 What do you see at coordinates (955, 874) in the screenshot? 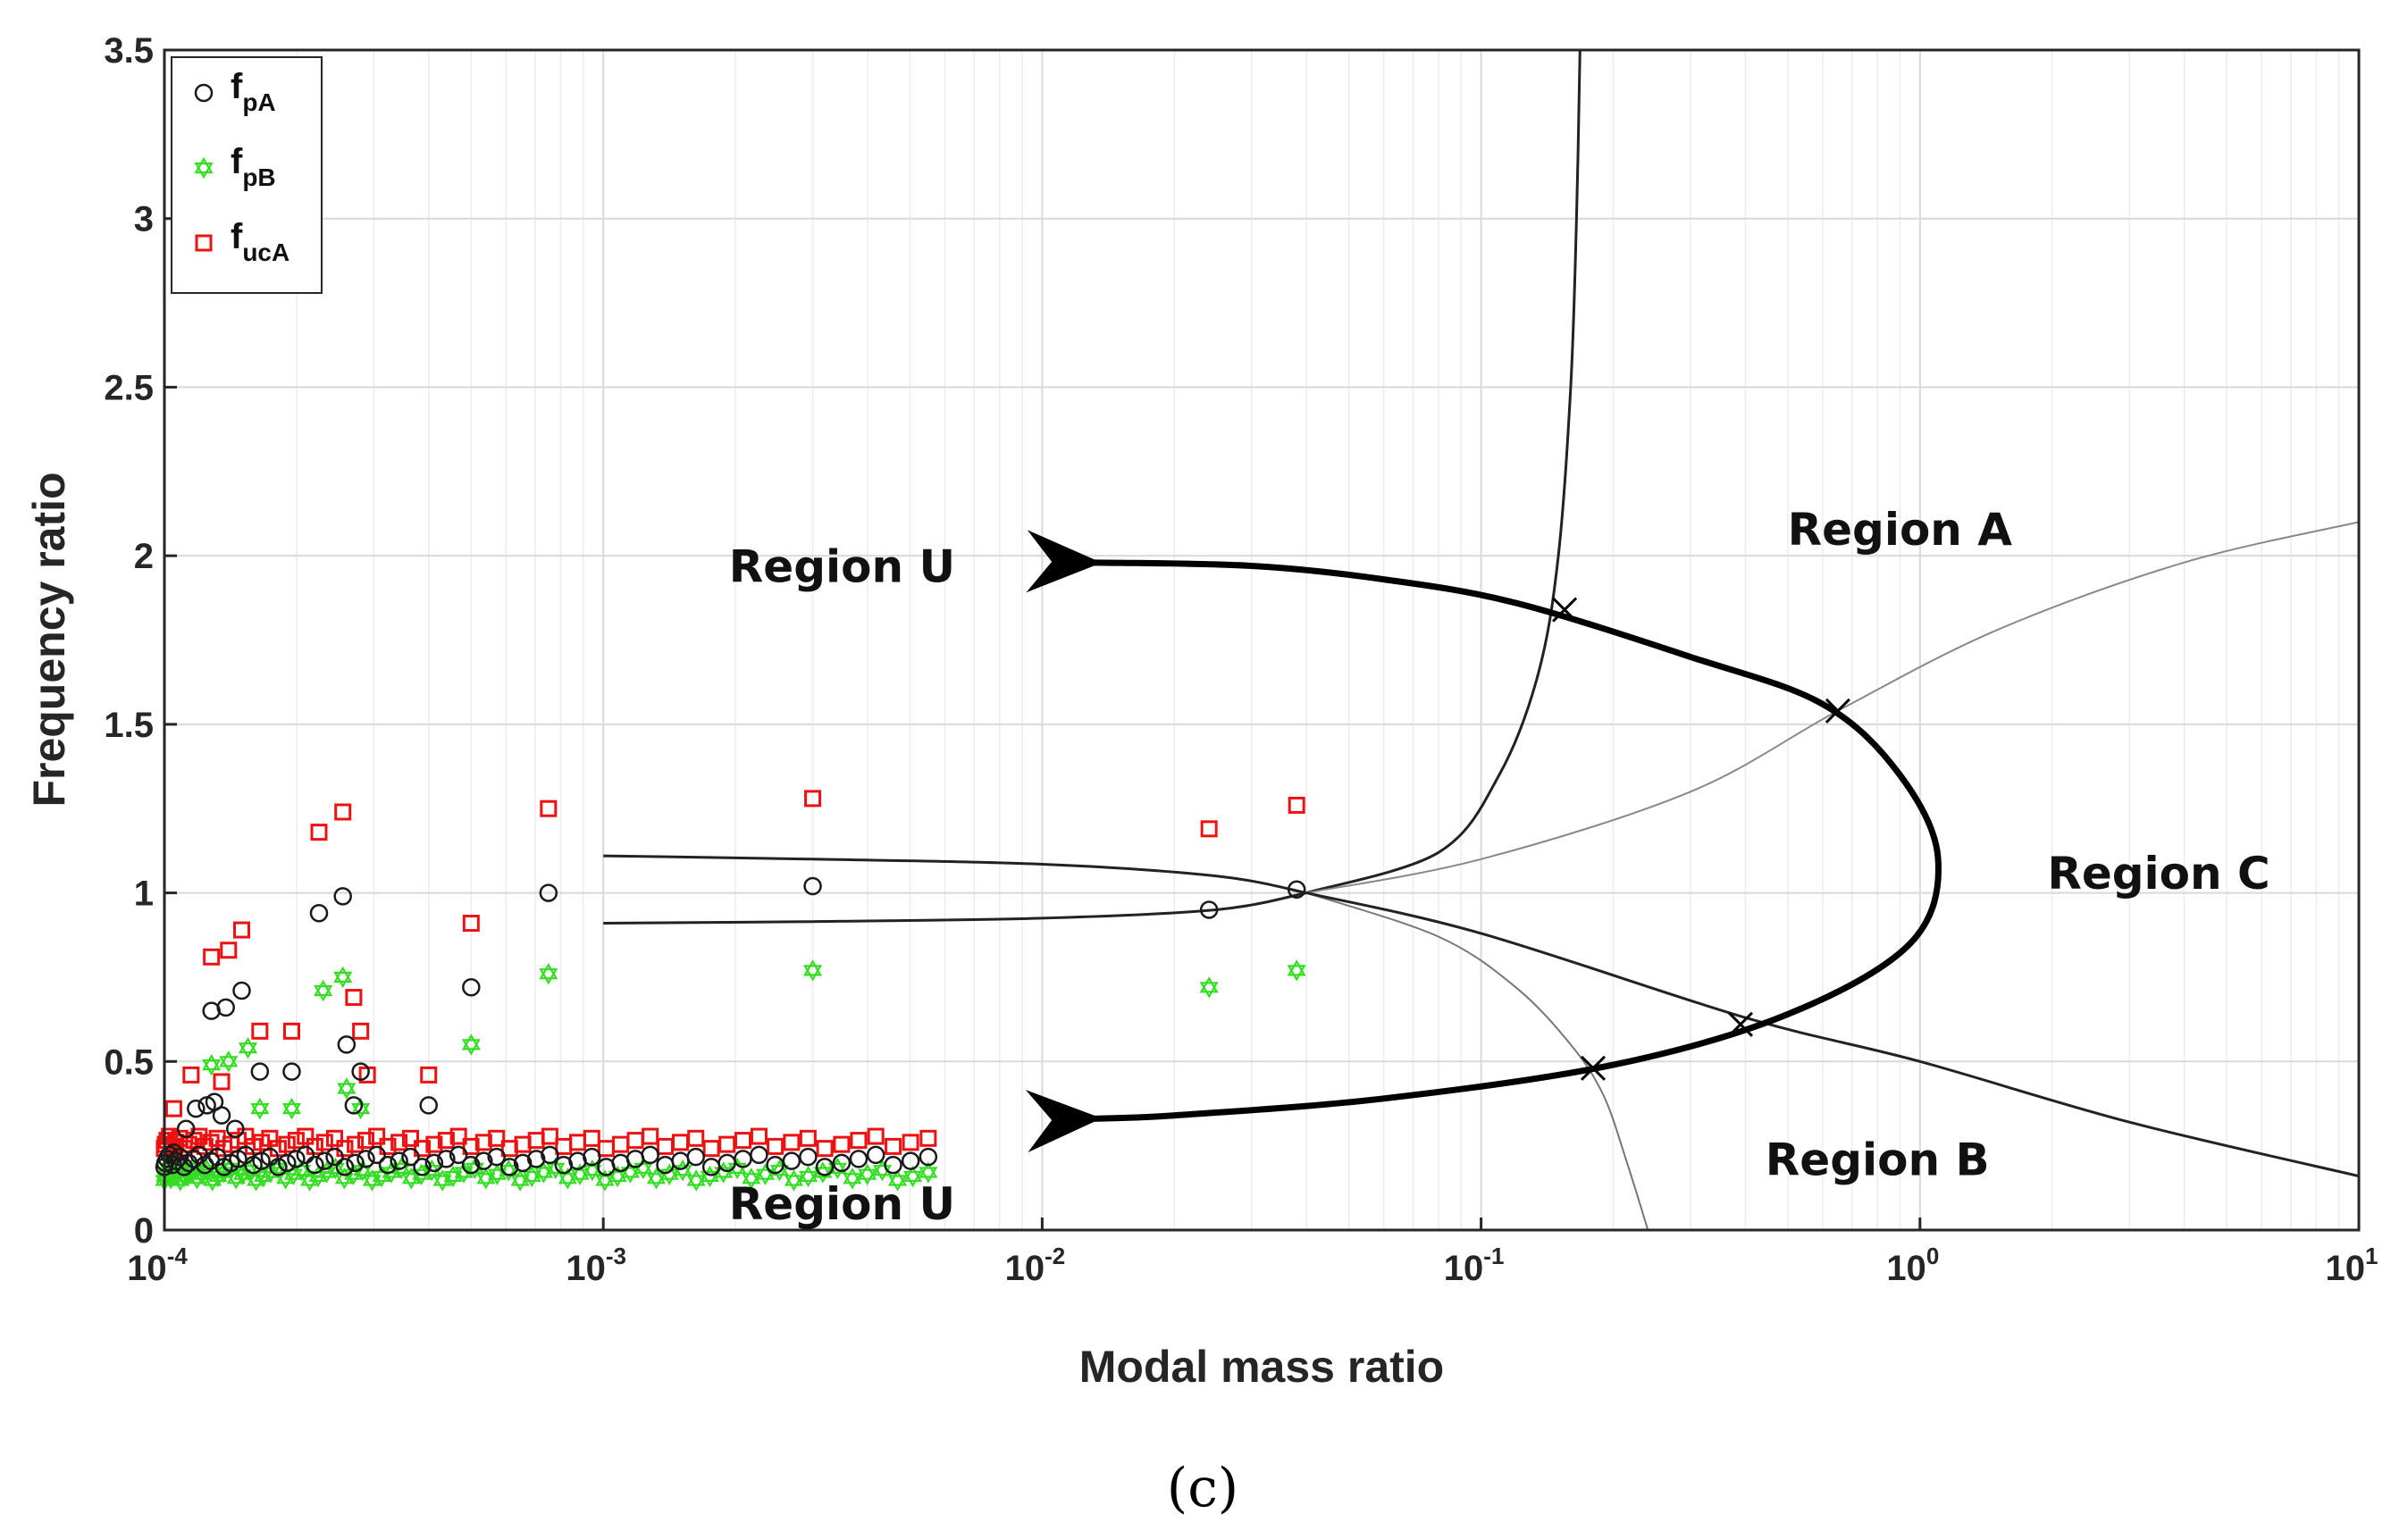
I see `boundary-U-upper` at bounding box center [955, 874].